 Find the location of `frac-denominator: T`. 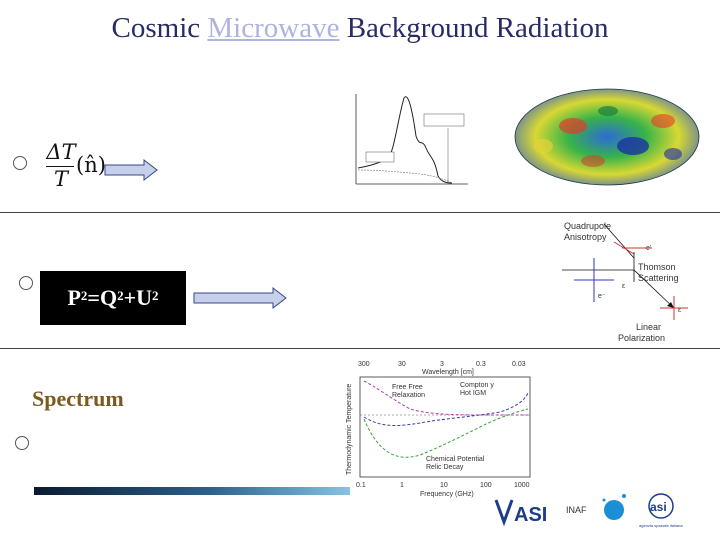

frac-denominator: T is located at coordinates (60, 179).